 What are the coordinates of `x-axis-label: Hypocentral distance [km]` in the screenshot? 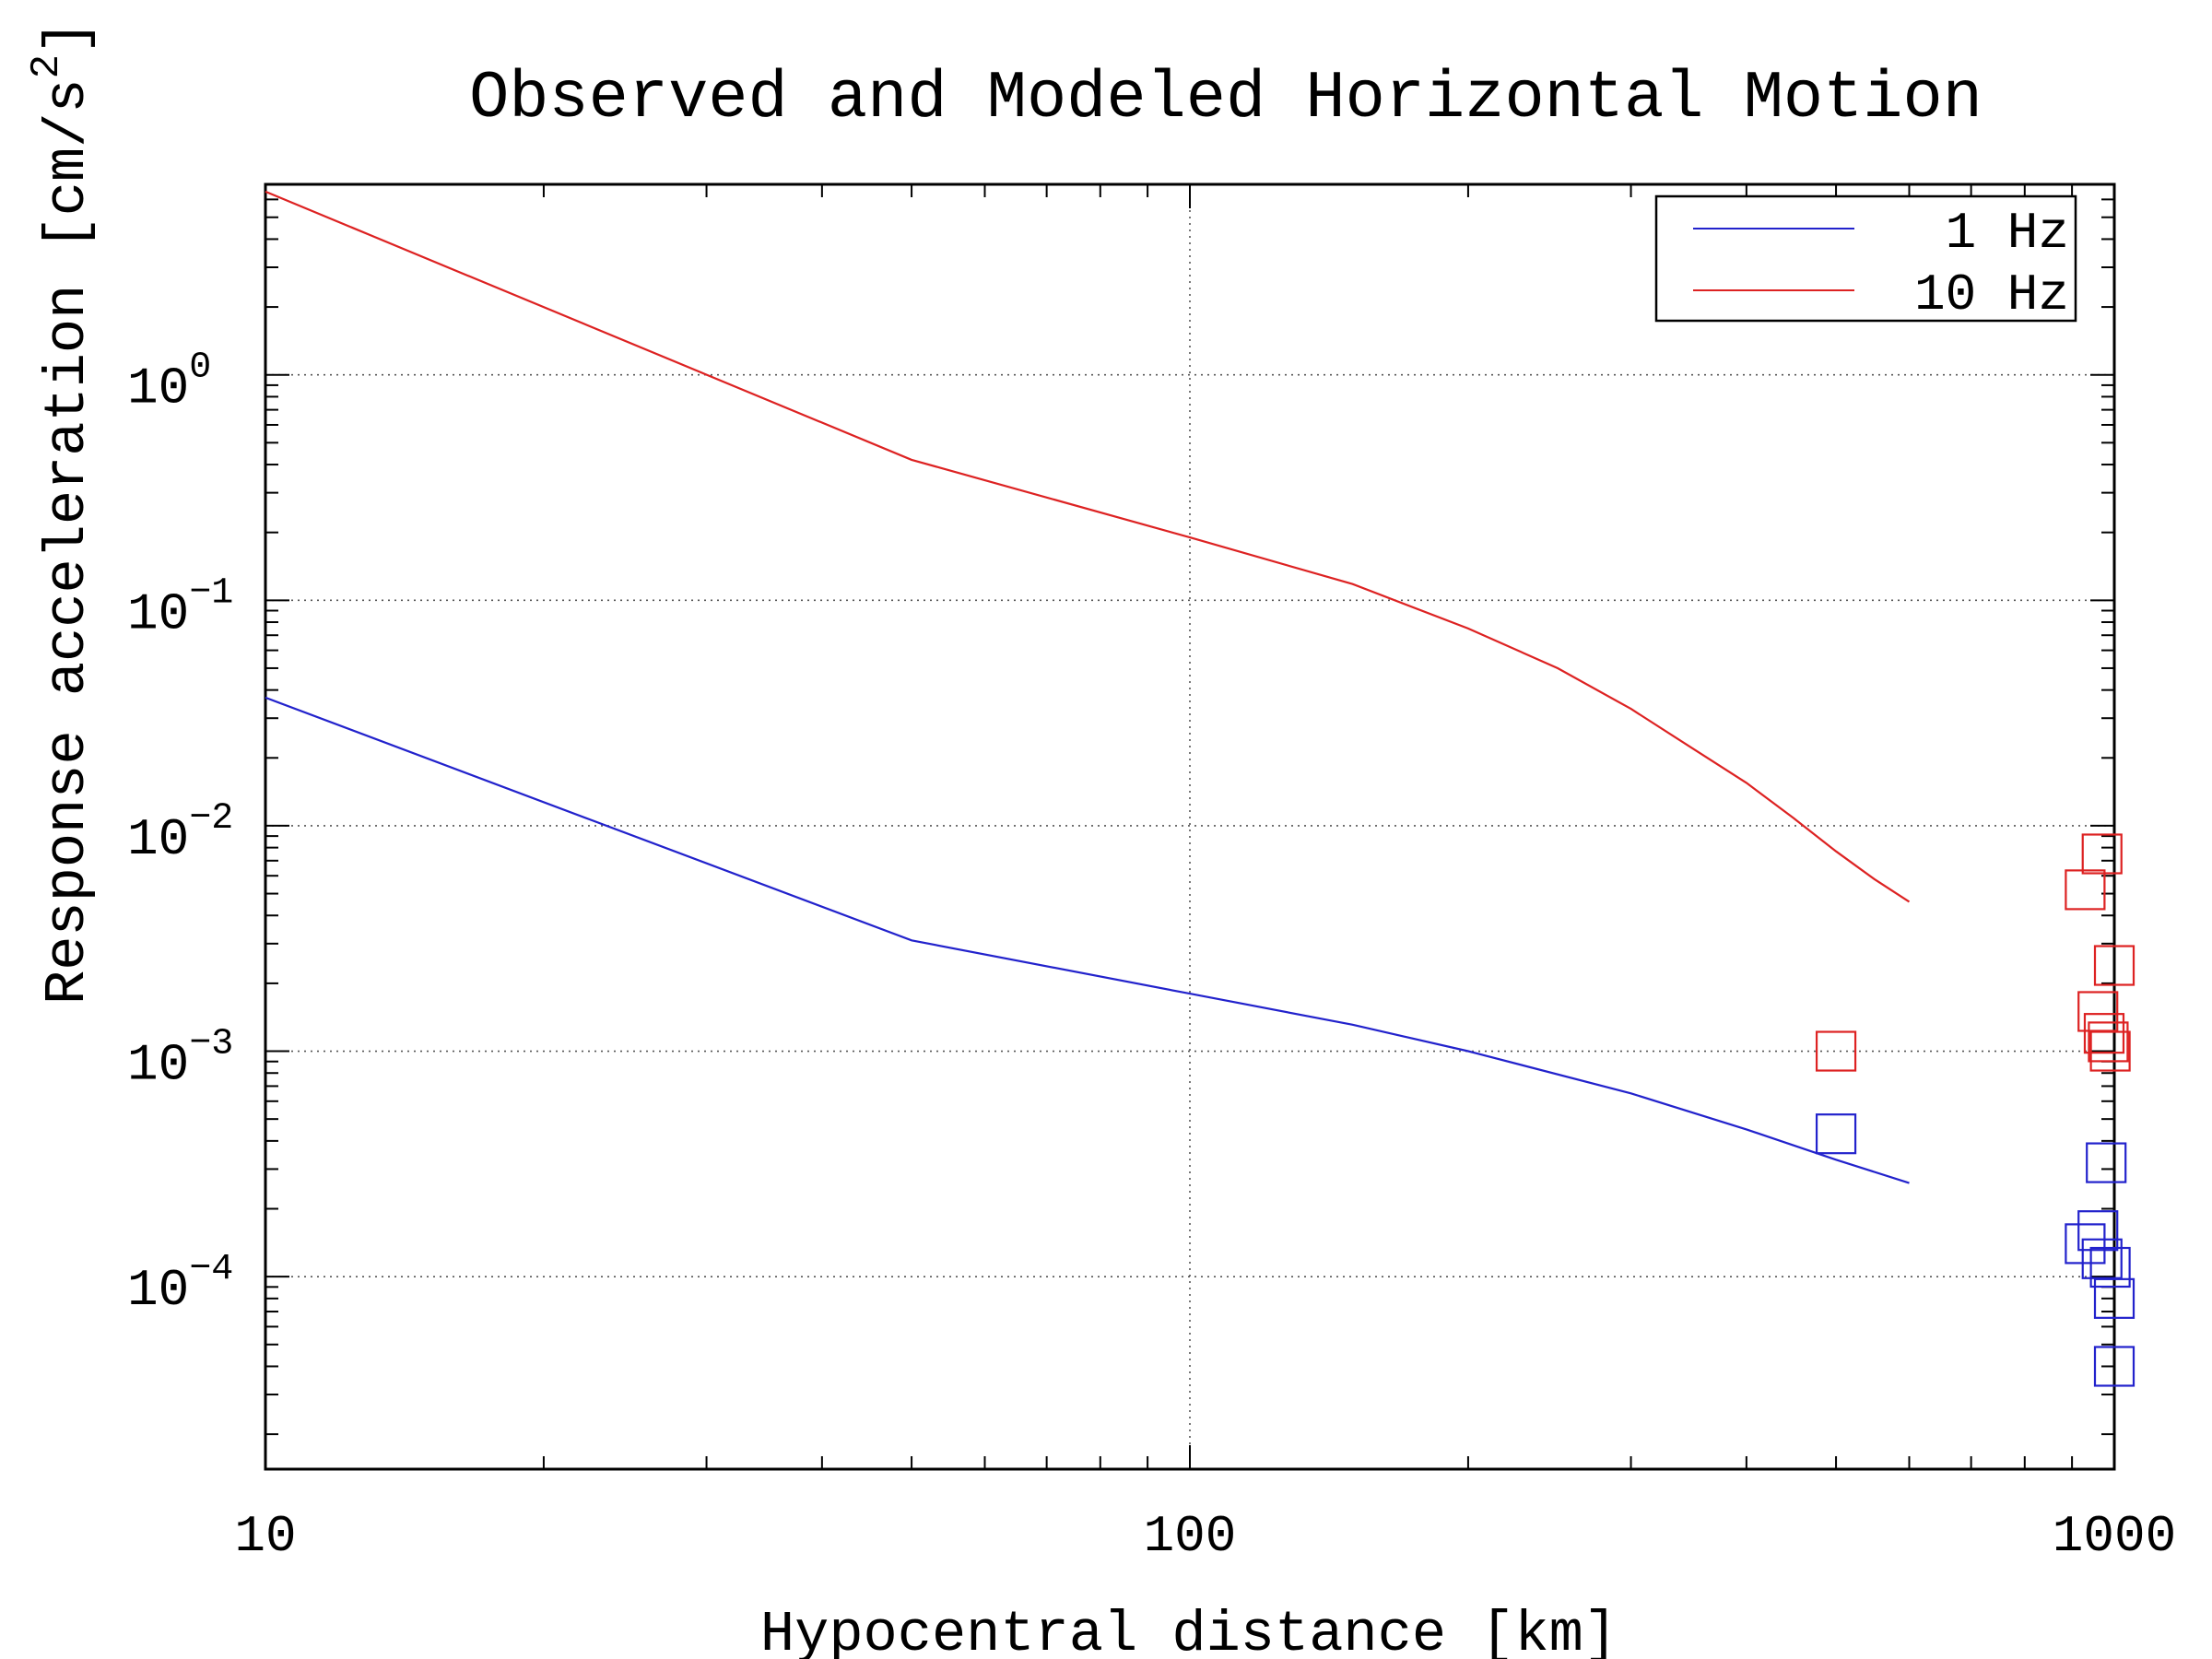 It's located at (1189, 1630).